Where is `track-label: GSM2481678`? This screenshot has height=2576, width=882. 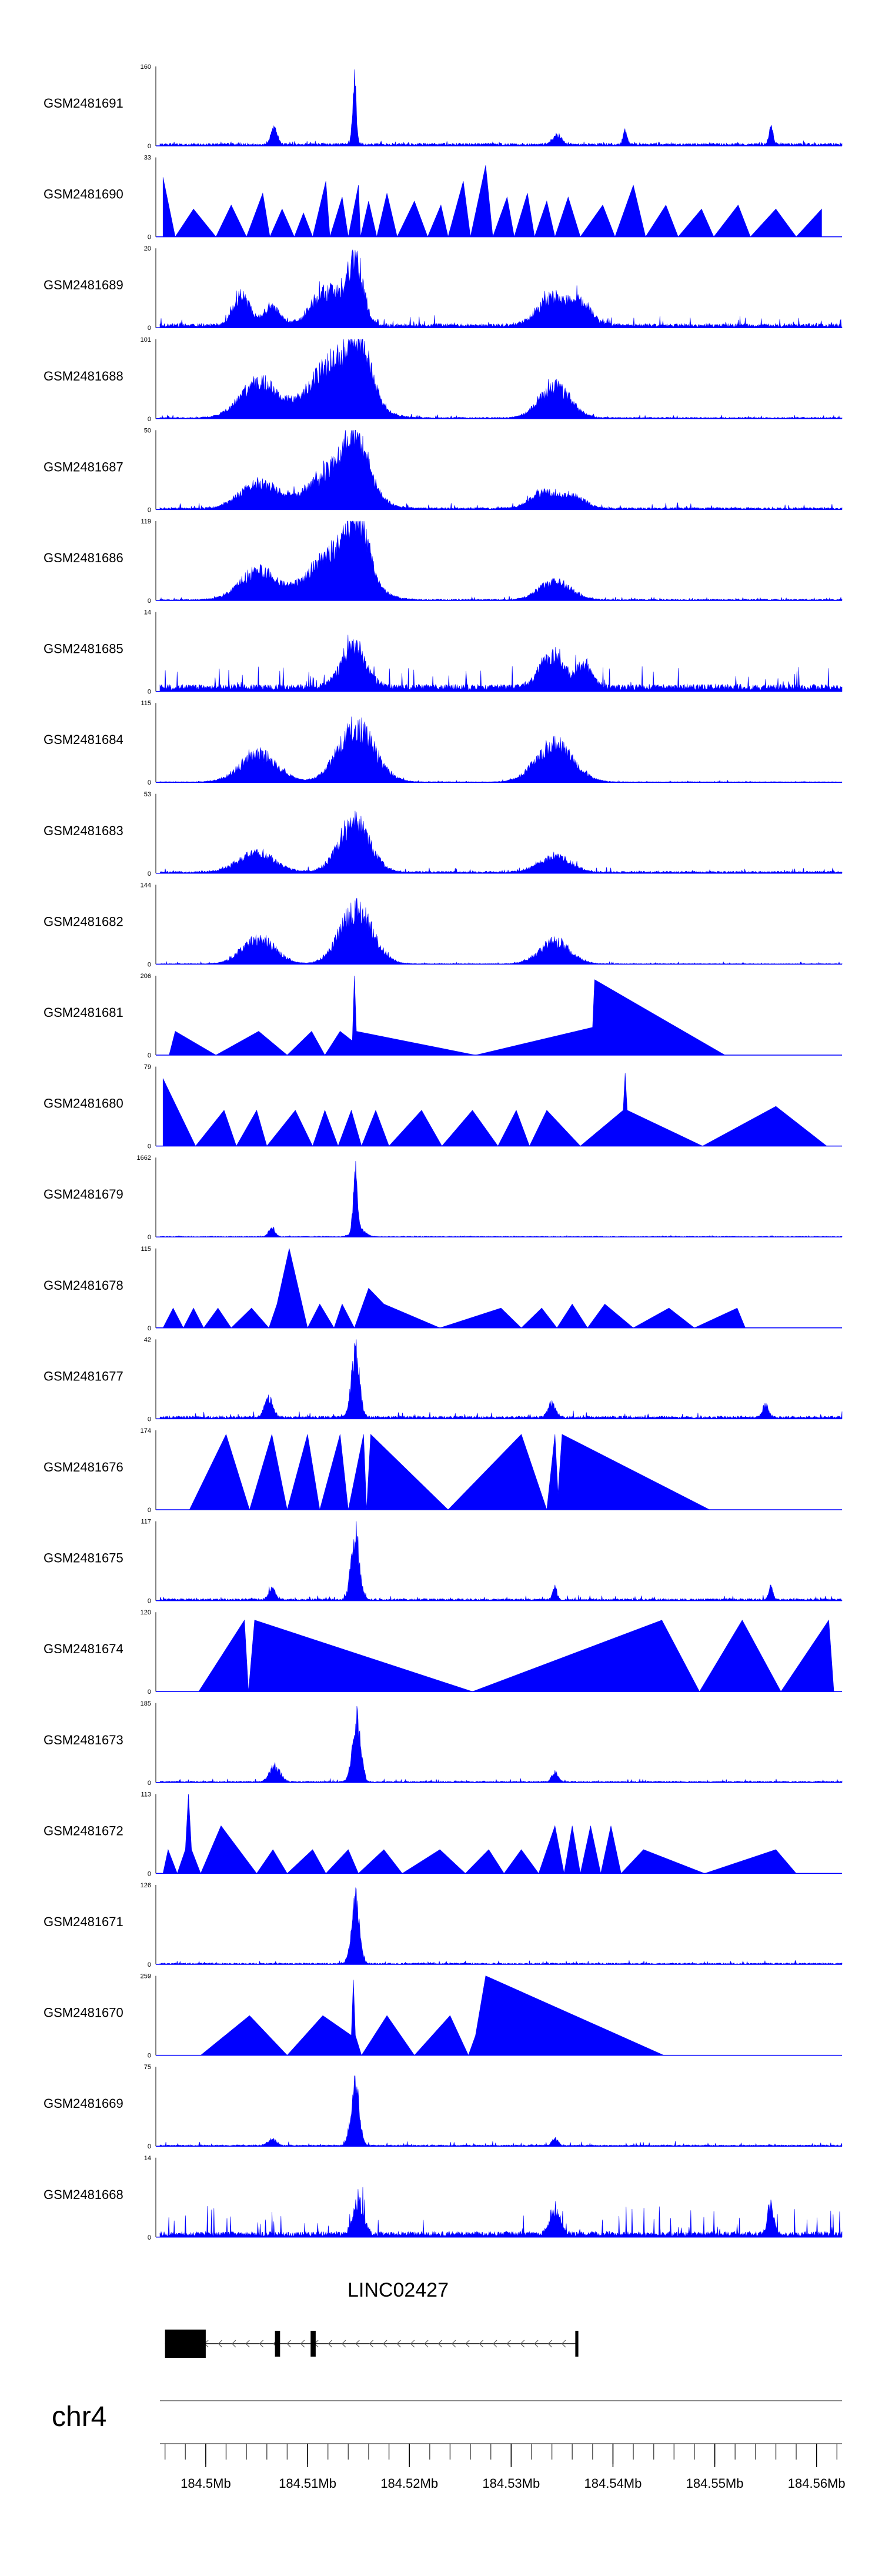
track-label: GSM2481678 is located at coordinates (83, 1285).